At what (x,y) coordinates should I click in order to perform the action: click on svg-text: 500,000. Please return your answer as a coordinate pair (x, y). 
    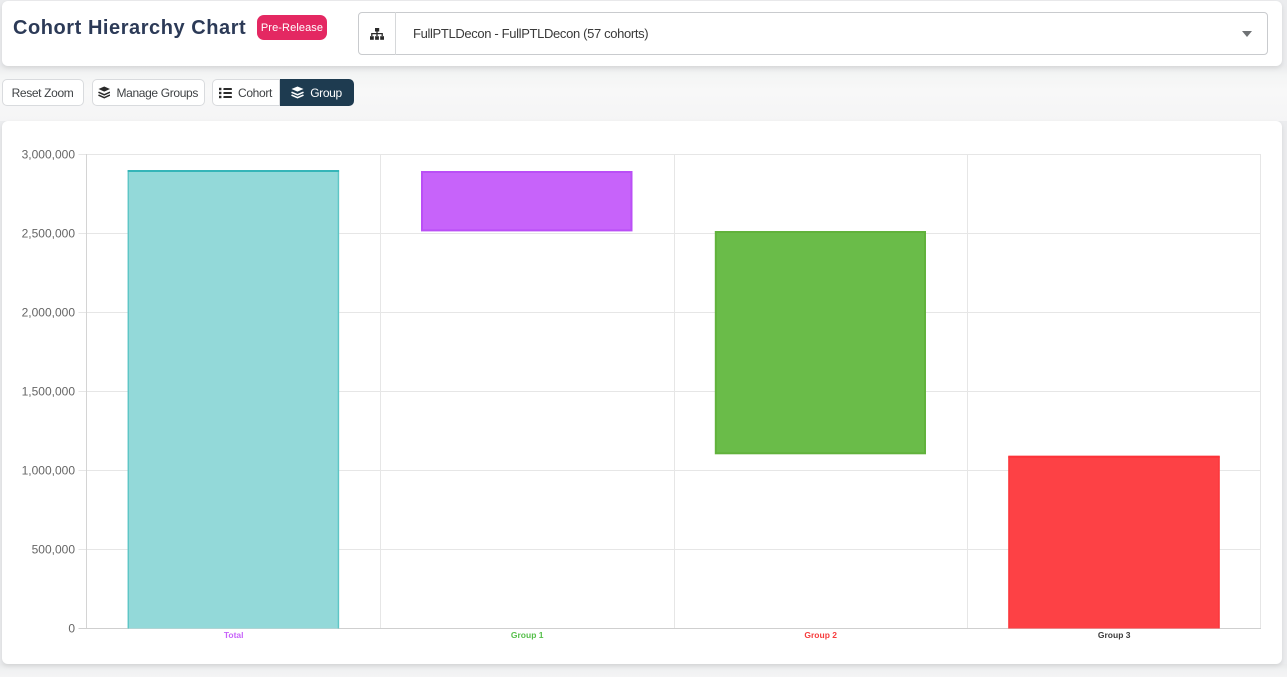
    Looking at the image, I should click on (54, 550).